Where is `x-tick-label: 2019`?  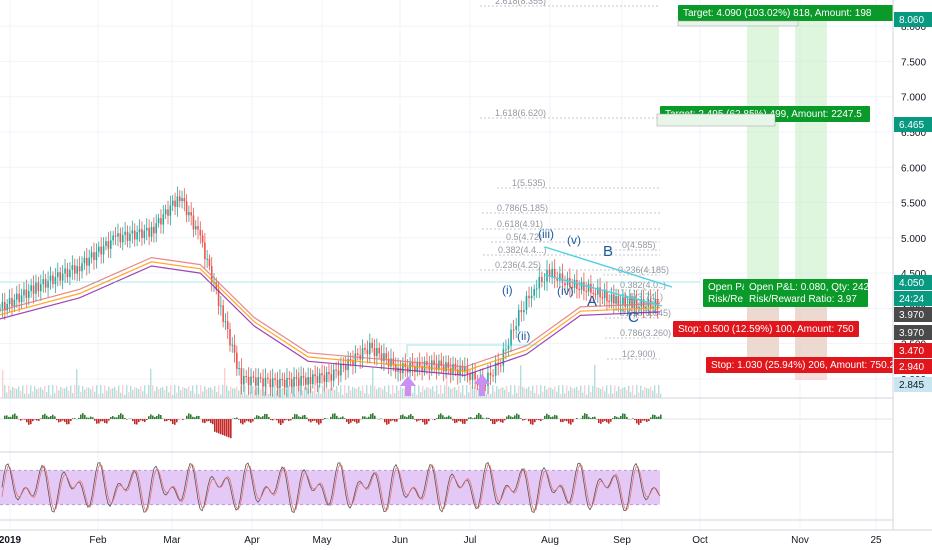 x-tick-label: 2019 is located at coordinates (11, 540).